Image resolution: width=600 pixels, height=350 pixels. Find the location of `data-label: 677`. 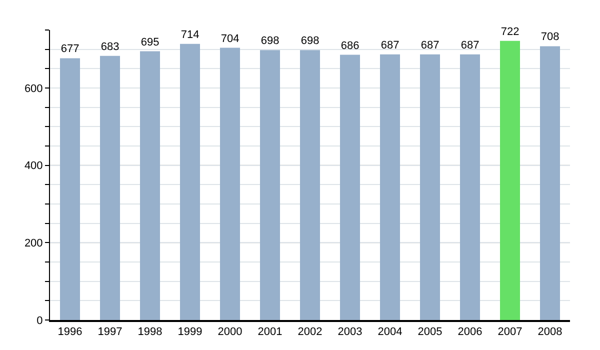

data-label: 677 is located at coordinates (70, 49).